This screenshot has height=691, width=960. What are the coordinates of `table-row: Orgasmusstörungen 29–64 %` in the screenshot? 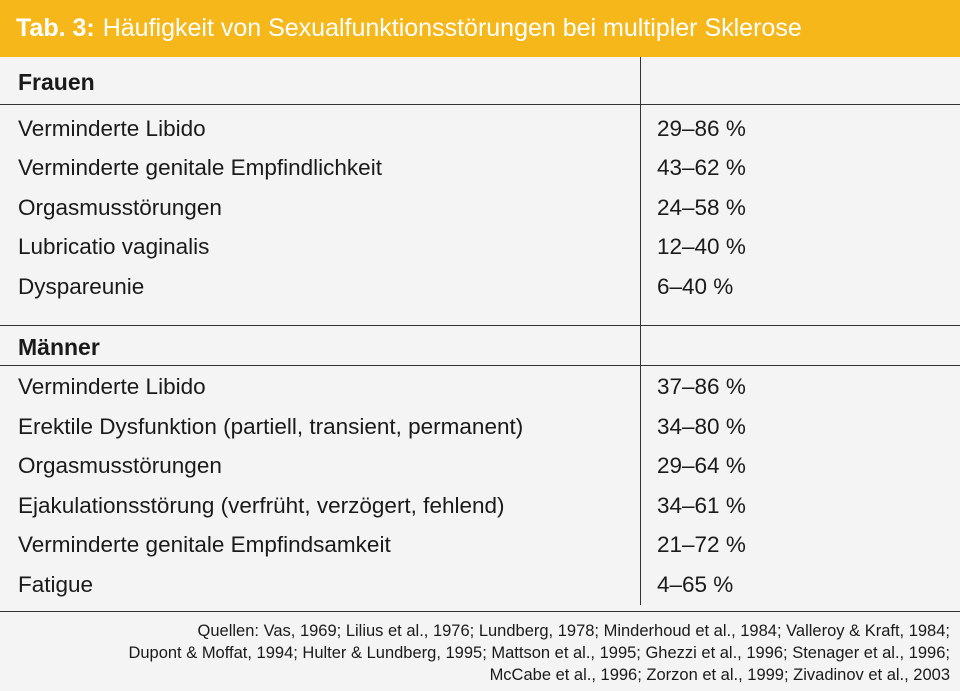 It's located at (480, 467).